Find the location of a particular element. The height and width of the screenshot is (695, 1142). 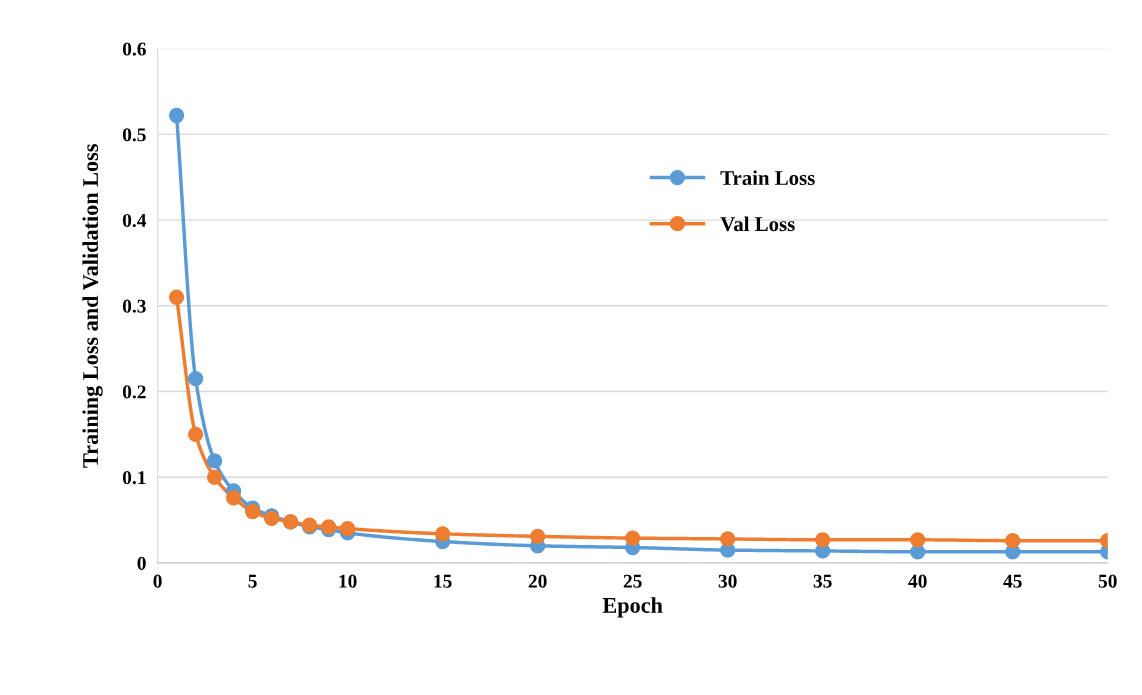

x-tick-label: 20 is located at coordinates (537, 581).